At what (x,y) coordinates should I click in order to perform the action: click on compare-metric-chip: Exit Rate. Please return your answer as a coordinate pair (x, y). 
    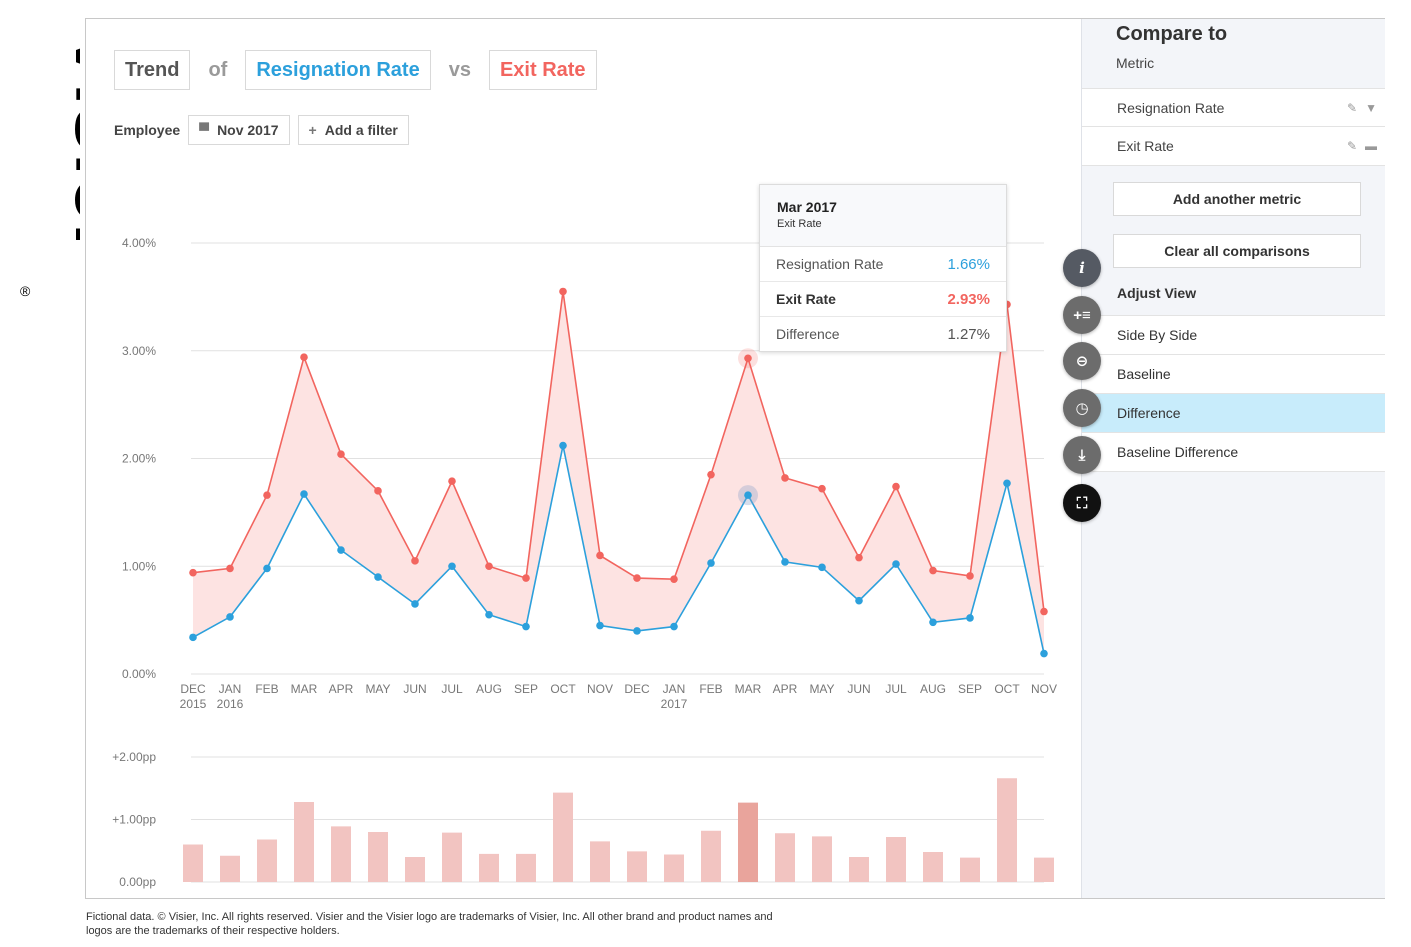
    Looking at the image, I should click on (542, 70).